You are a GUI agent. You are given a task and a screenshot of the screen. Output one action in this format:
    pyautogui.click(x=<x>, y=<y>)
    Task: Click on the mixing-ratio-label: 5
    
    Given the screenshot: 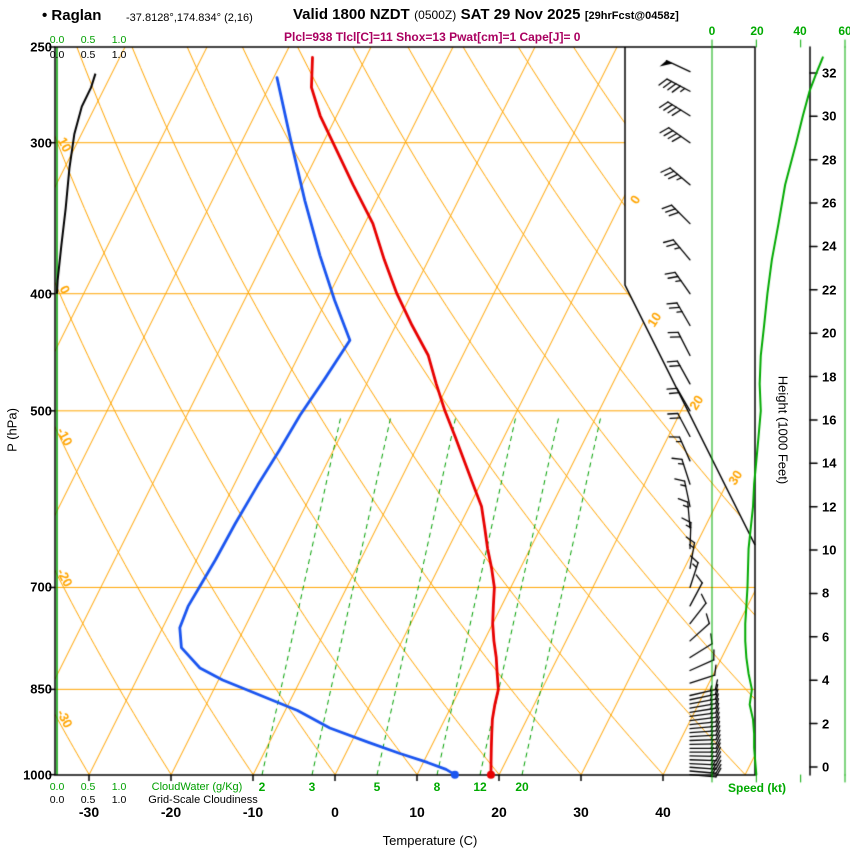 What is the action you would take?
    pyautogui.click(x=377, y=787)
    